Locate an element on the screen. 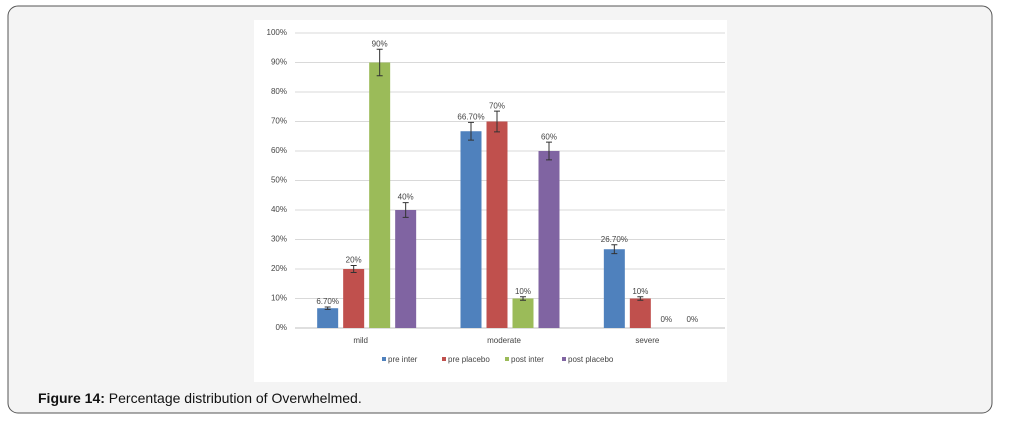 This screenshot has height=424, width=1024. y-tick-label: 100% is located at coordinates (277, 32).